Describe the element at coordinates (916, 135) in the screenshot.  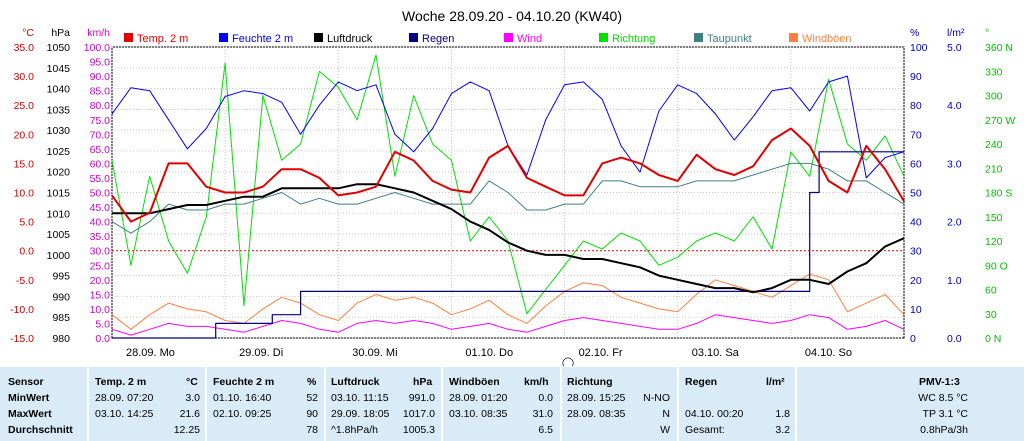
I see `humidity-axis-tick: 70` at that location.